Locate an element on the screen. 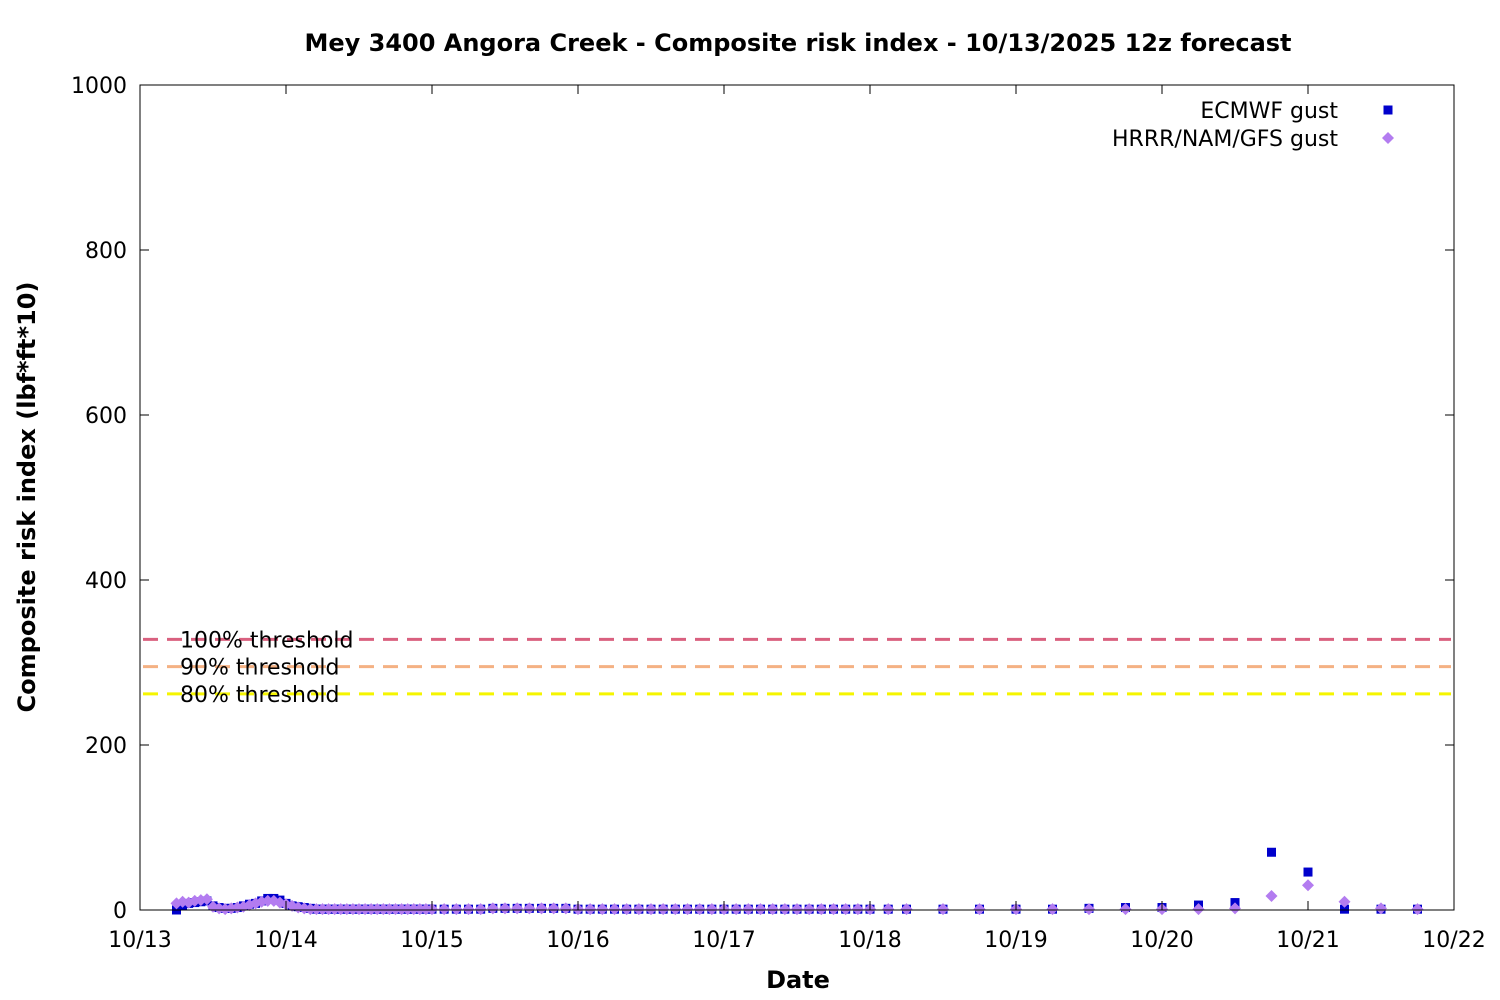 This screenshot has height=1000, width=1500. legend-marker-diamond is located at coordinates (1388, 138).